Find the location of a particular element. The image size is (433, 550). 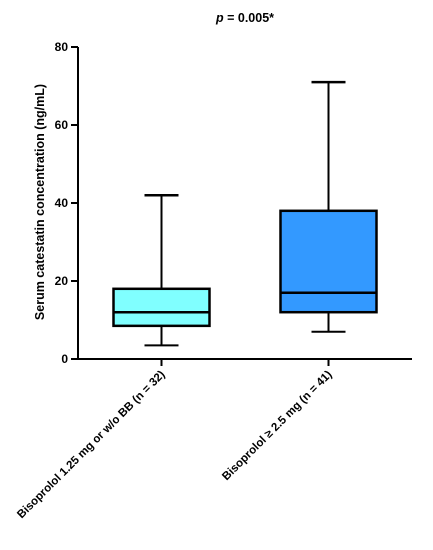

y-tick-label: 80 is located at coordinates (62, 47).